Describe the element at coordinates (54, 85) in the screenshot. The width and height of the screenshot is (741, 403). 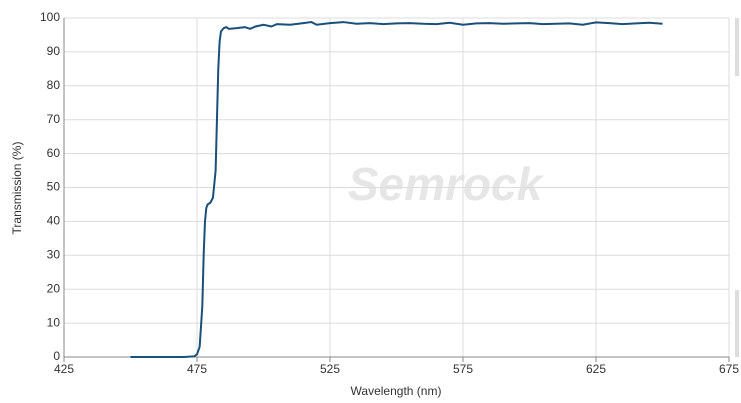
I see `y-tick-label: 80` at that location.